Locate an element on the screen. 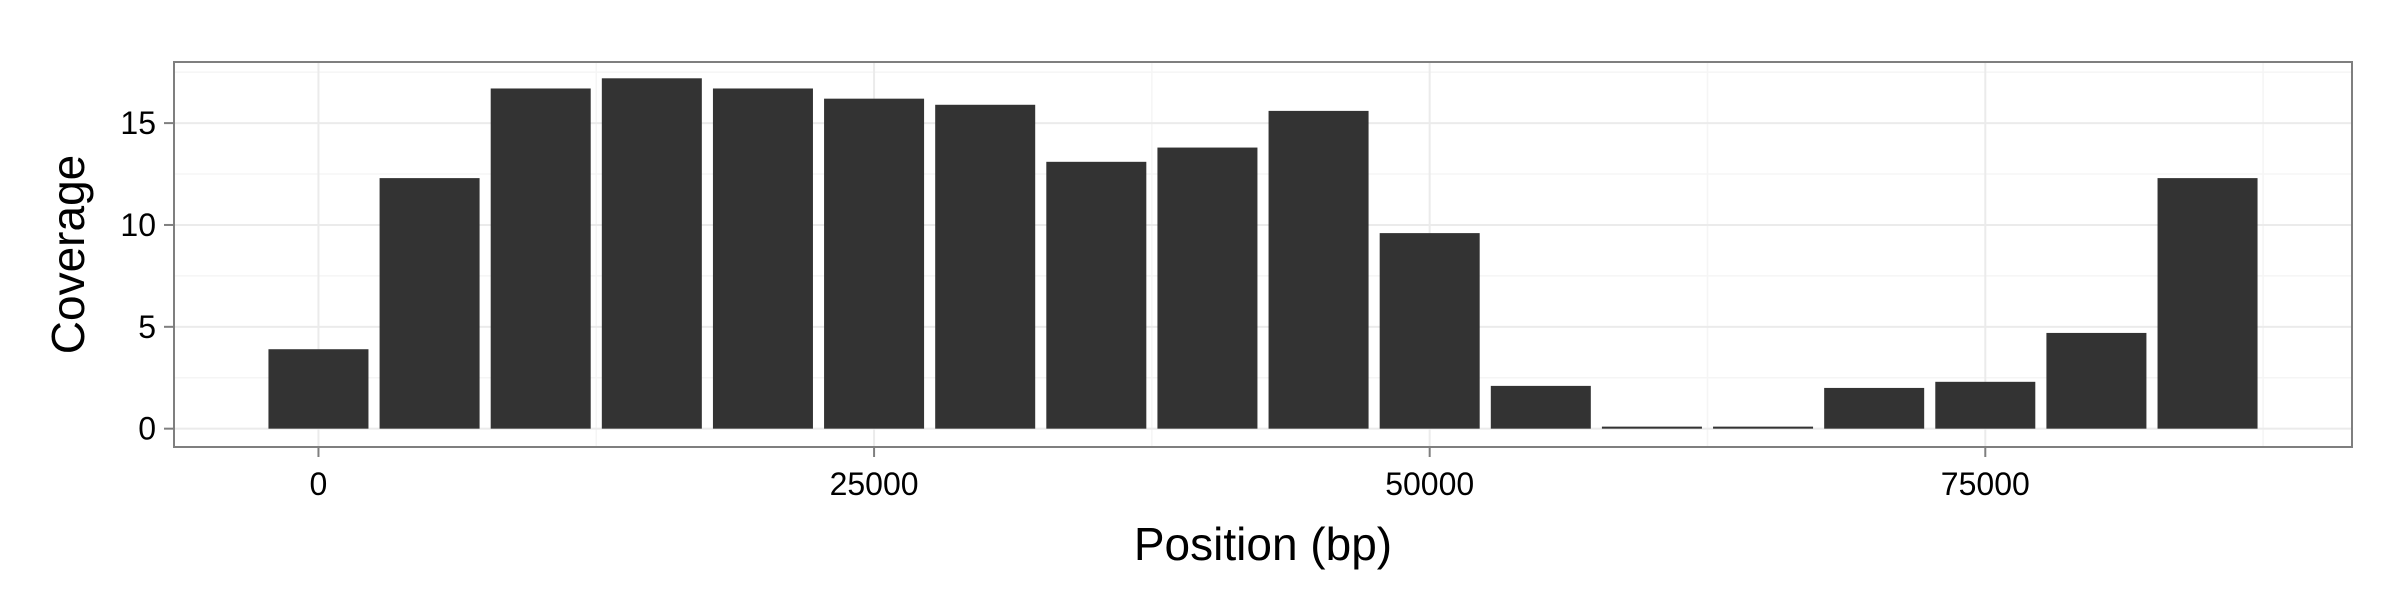  y-tick-label: 0 is located at coordinates (147, 429).